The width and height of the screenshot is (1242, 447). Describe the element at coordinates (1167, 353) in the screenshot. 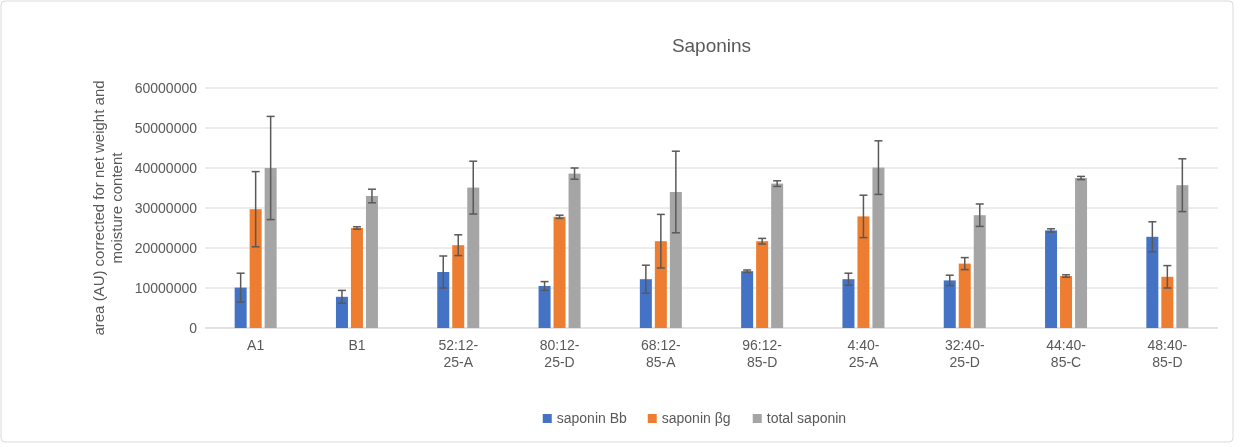

I see `x-tick-label: 48:40-85-D` at that location.